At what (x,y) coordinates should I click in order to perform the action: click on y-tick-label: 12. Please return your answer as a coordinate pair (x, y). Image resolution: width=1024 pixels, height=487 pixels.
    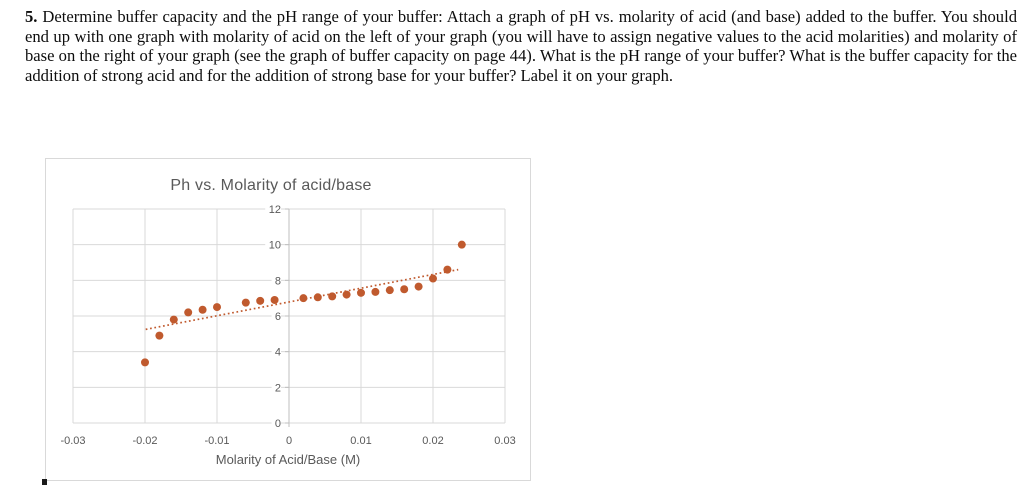
    Looking at the image, I should click on (275, 210).